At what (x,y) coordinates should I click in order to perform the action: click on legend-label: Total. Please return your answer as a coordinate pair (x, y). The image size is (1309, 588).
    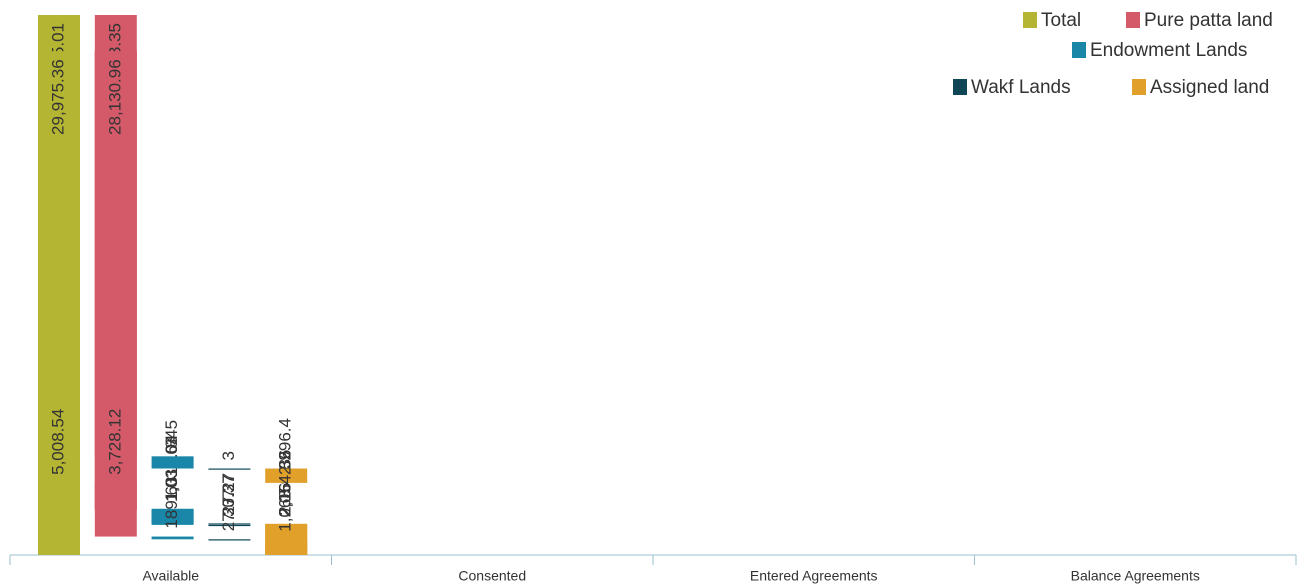
    Looking at the image, I should click on (1061, 20).